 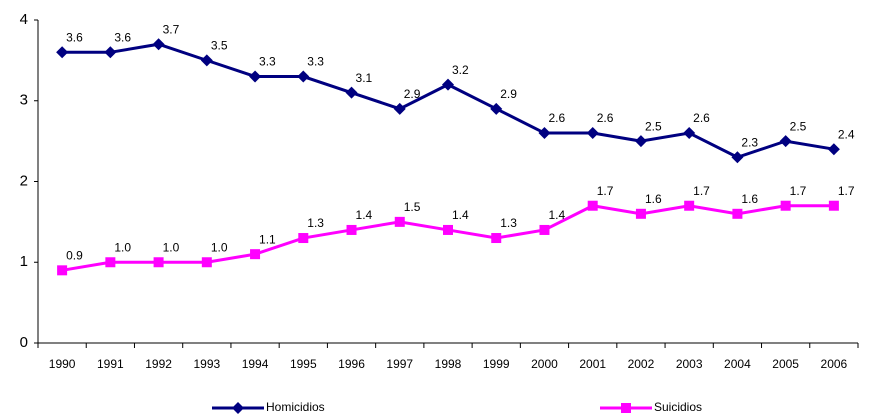 What do you see at coordinates (110, 364) in the screenshot?
I see `x-tick-label: 1991` at bounding box center [110, 364].